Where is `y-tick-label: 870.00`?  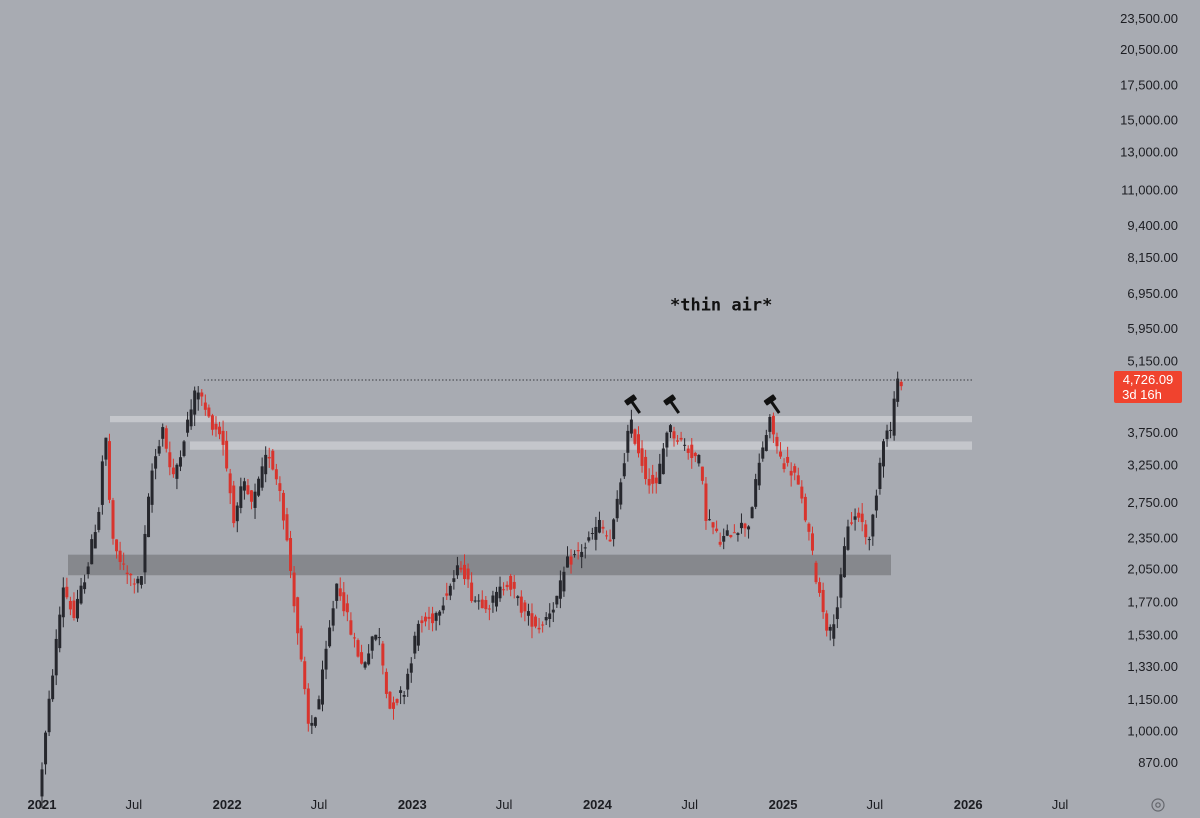
y-tick-label: 870.00 is located at coordinates (1158, 762).